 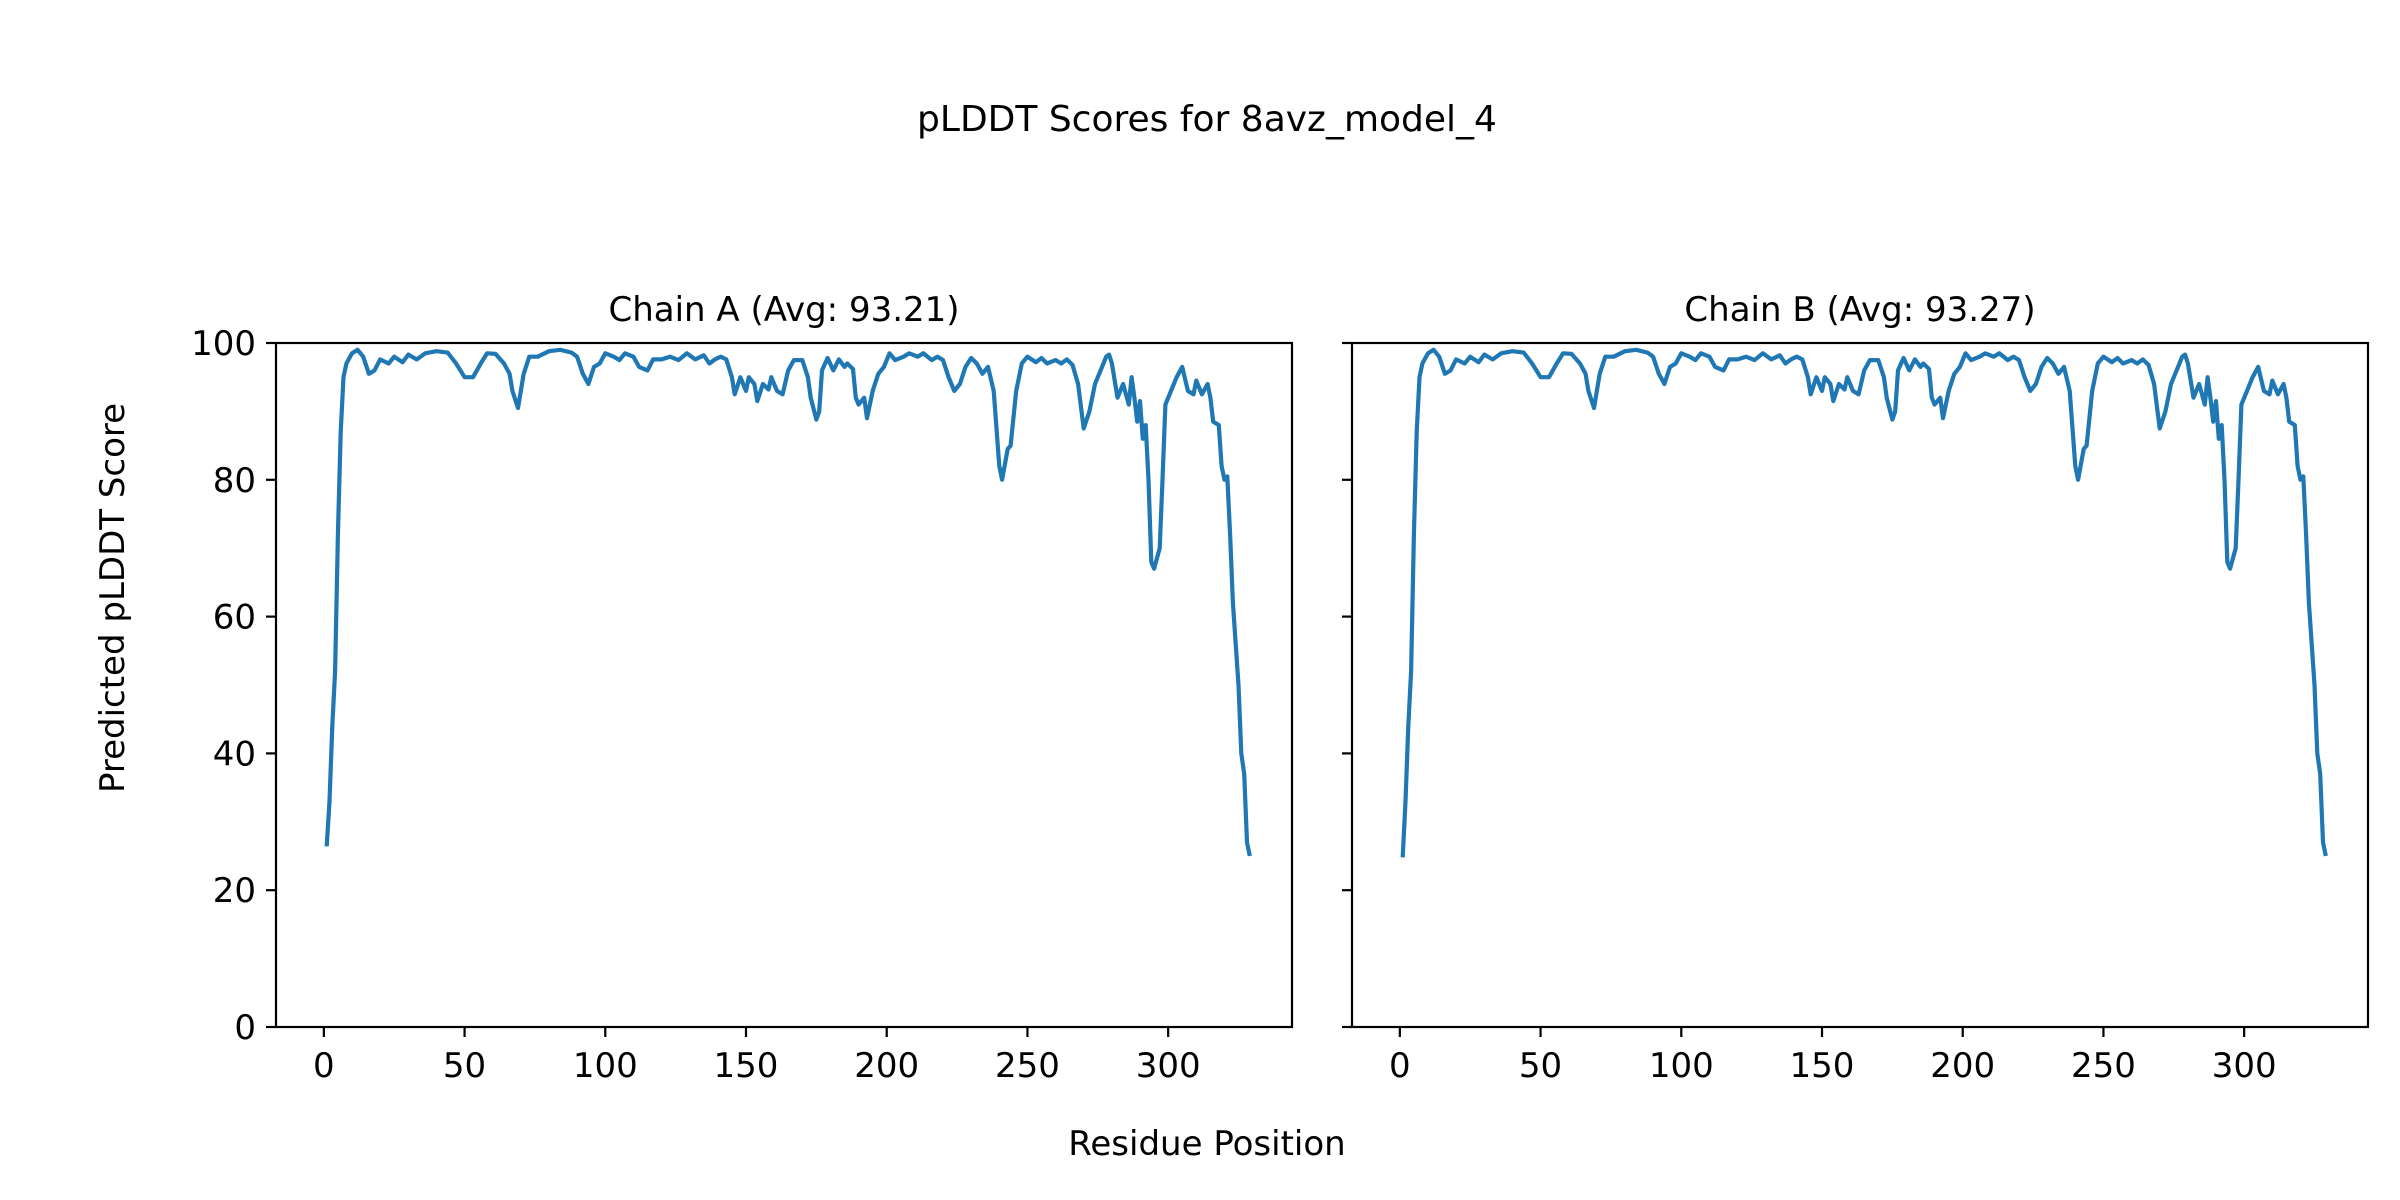 What do you see at coordinates (234, 481) in the screenshot?
I see `y-tick-label: 80` at bounding box center [234, 481].